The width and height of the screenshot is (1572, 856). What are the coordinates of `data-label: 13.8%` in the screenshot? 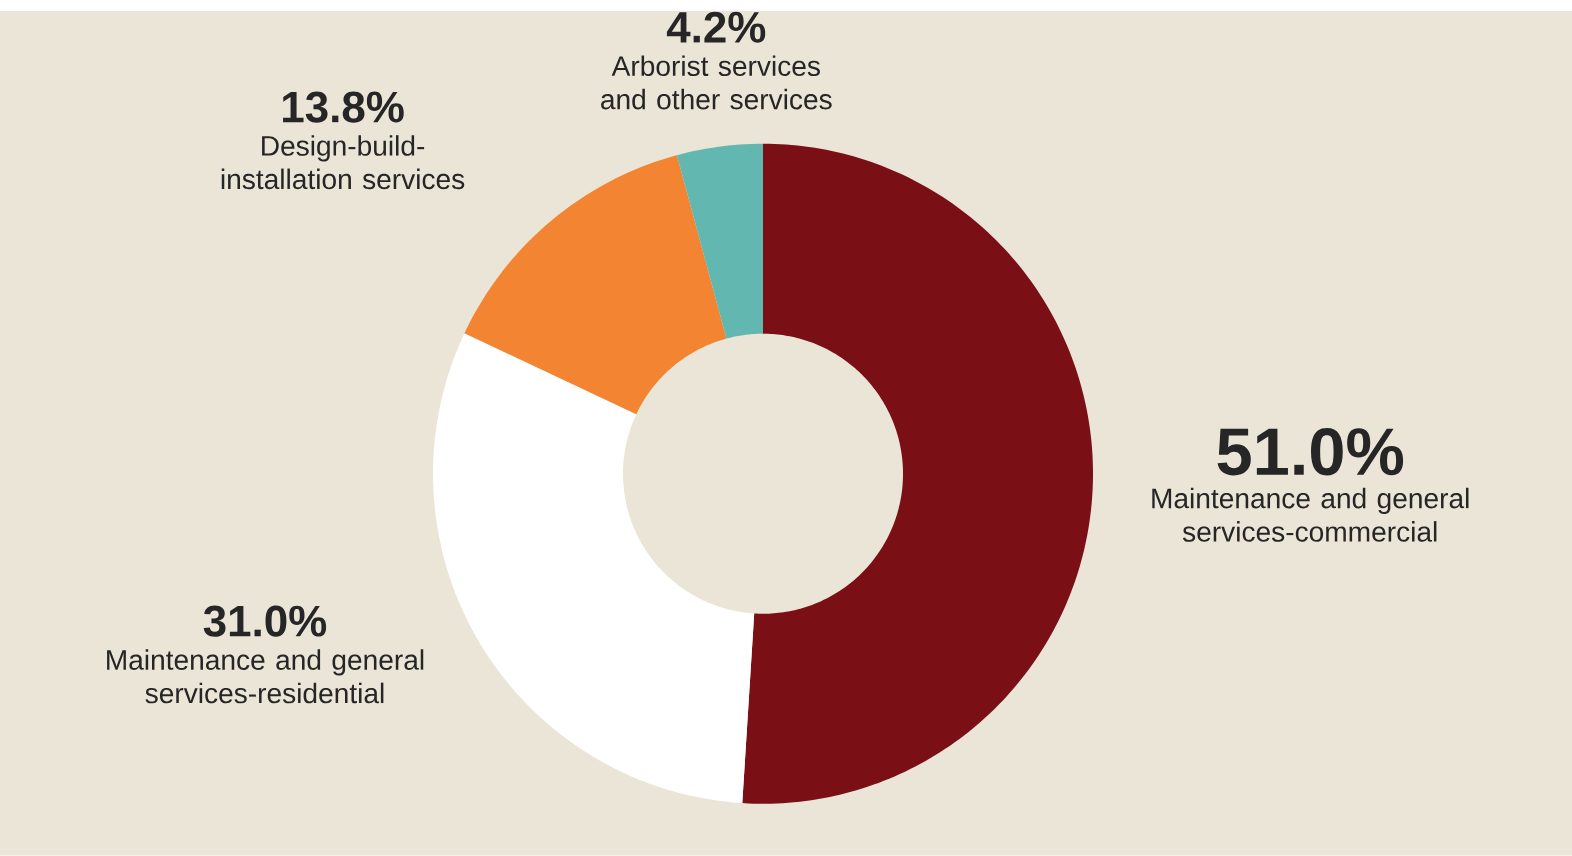 It's located at (343, 107).